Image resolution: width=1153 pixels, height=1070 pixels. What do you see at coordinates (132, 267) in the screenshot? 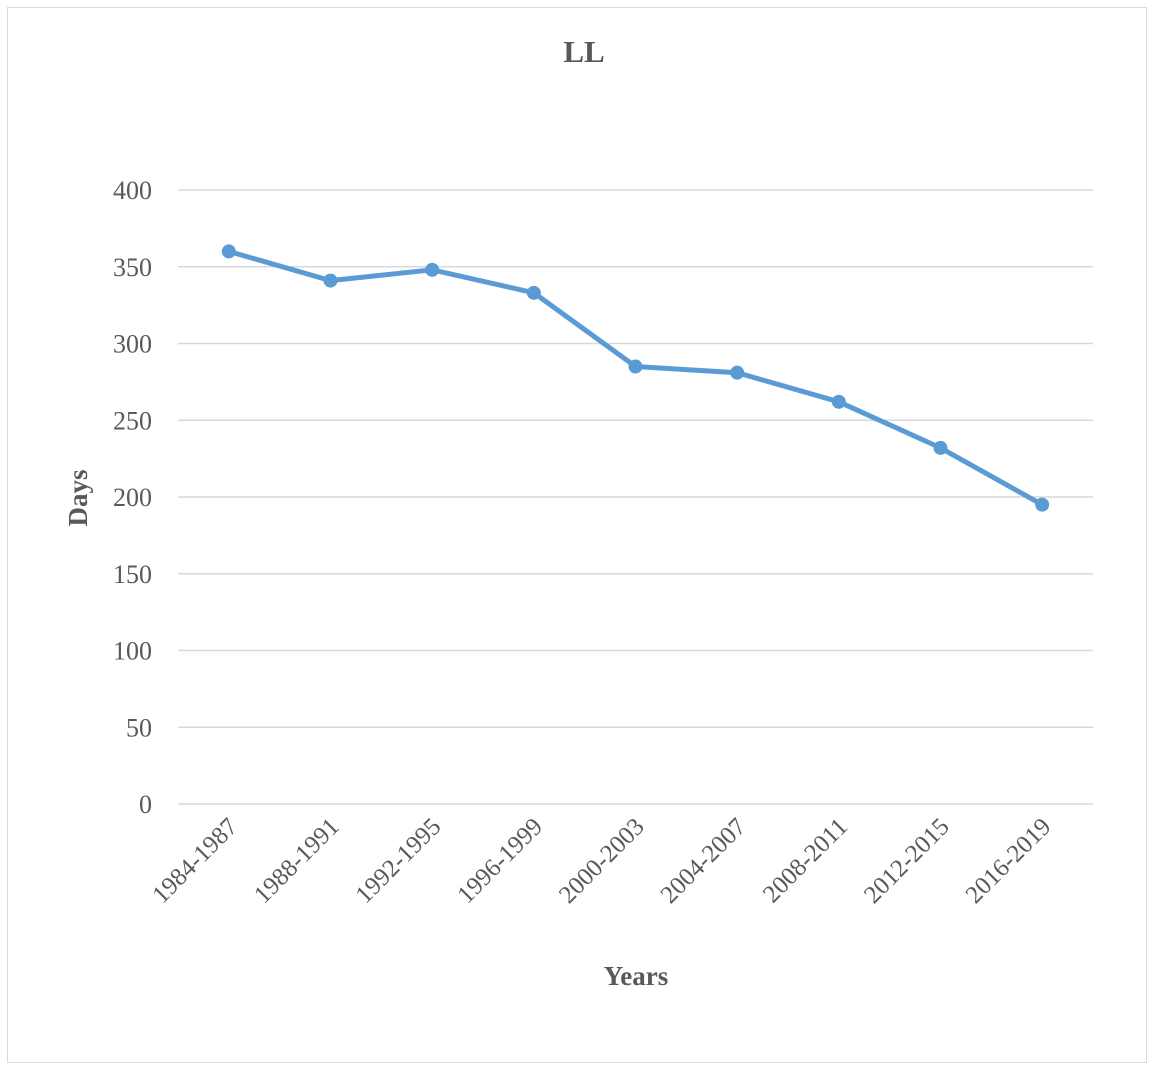
I see `y-tick-label: 350` at bounding box center [132, 267].